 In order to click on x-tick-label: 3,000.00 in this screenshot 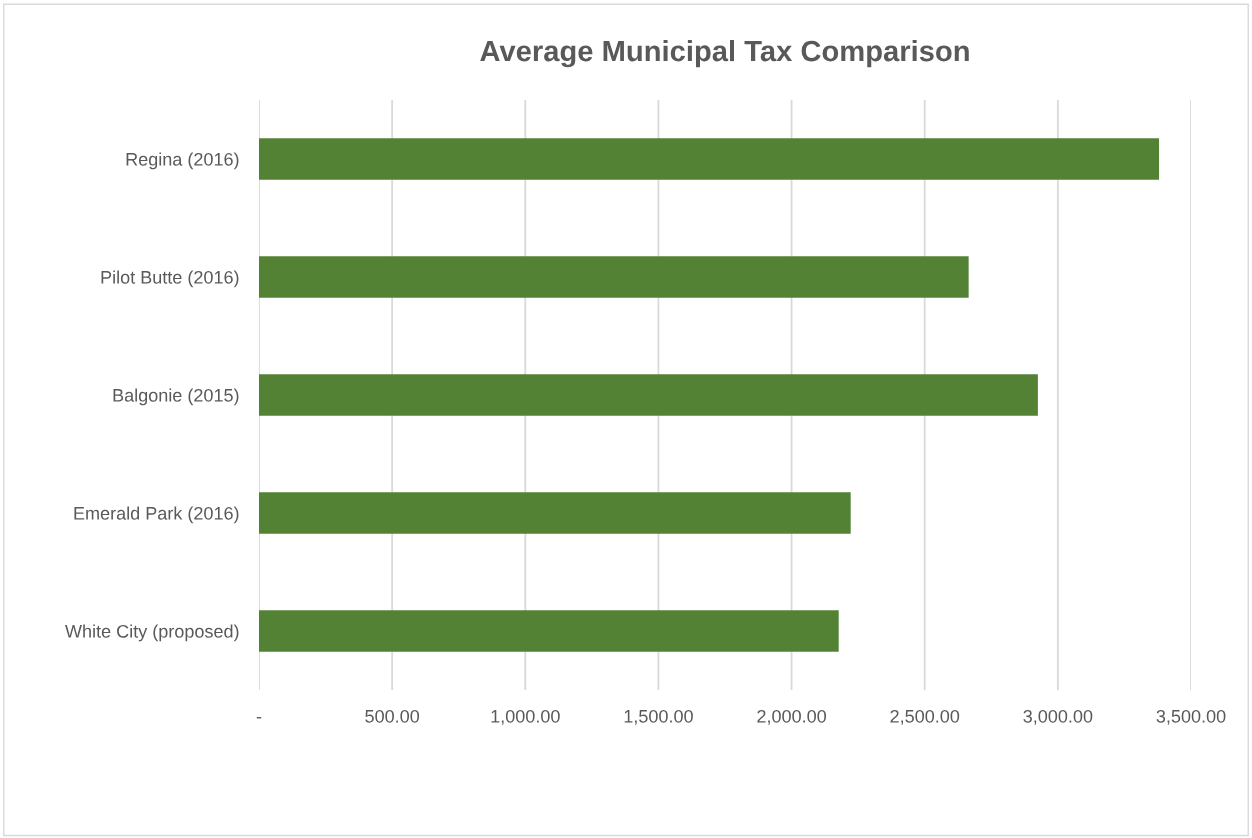, I will do `click(1058, 717)`.